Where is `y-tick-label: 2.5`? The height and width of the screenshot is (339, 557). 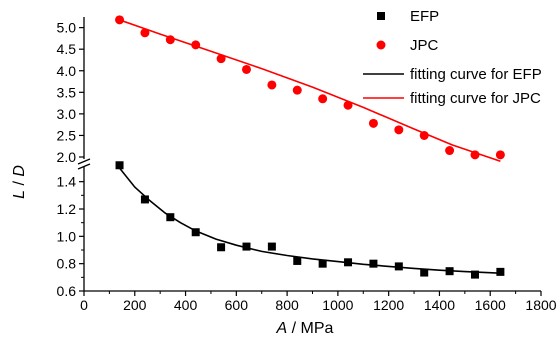 y-tick-label: 2.5 is located at coordinates (67, 135).